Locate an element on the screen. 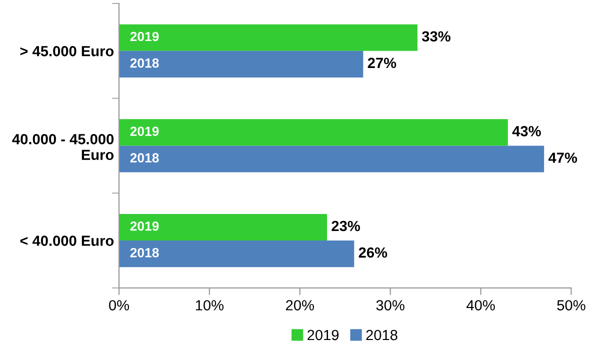 This screenshot has height=349, width=595. data-label: 33% is located at coordinates (436, 36).